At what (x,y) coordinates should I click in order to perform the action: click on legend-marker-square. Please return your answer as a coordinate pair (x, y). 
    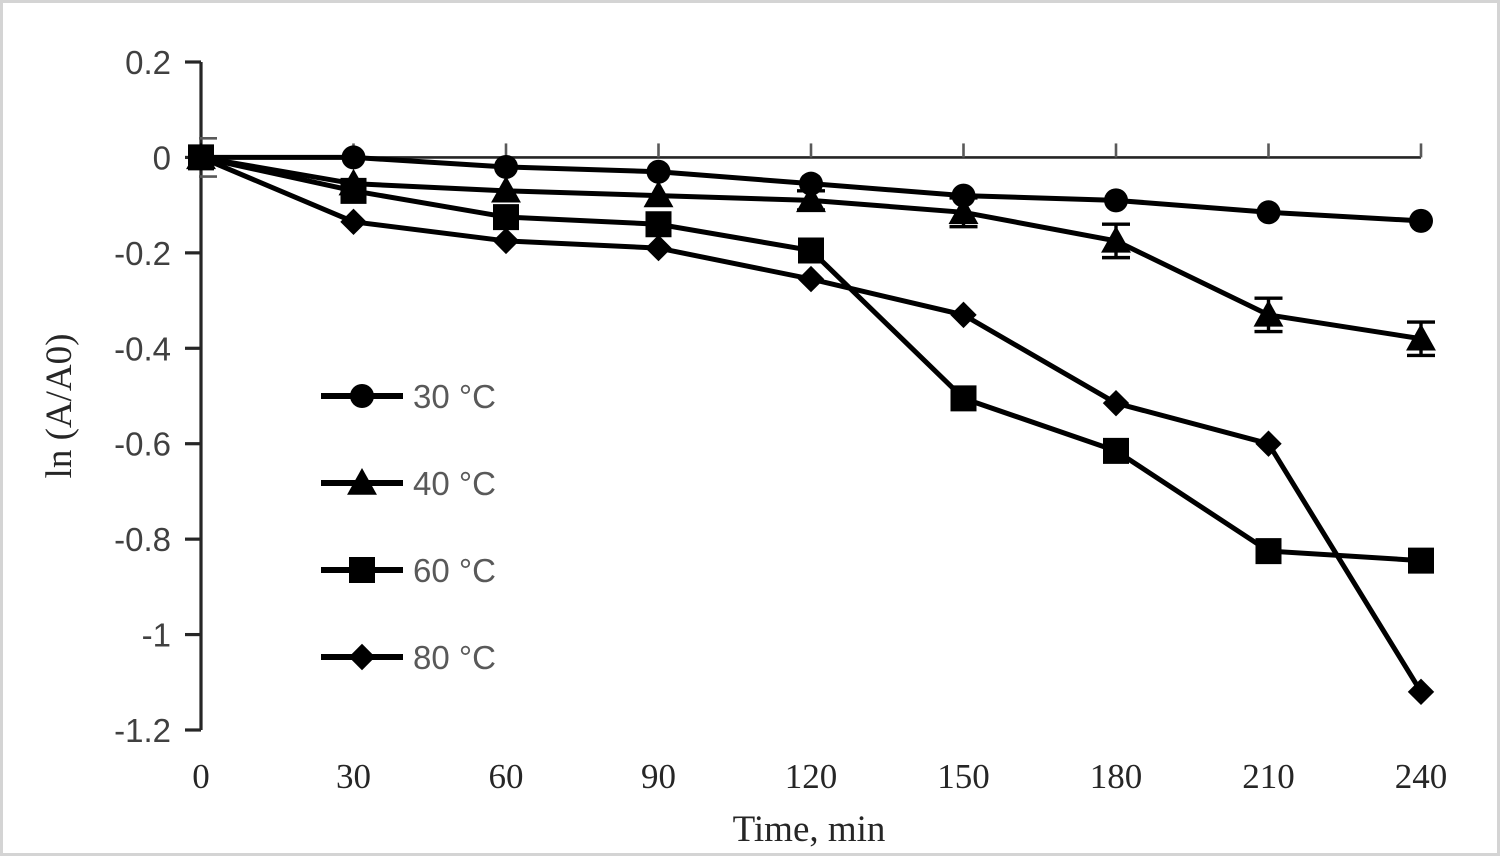
    Looking at the image, I should click on (362, 570).